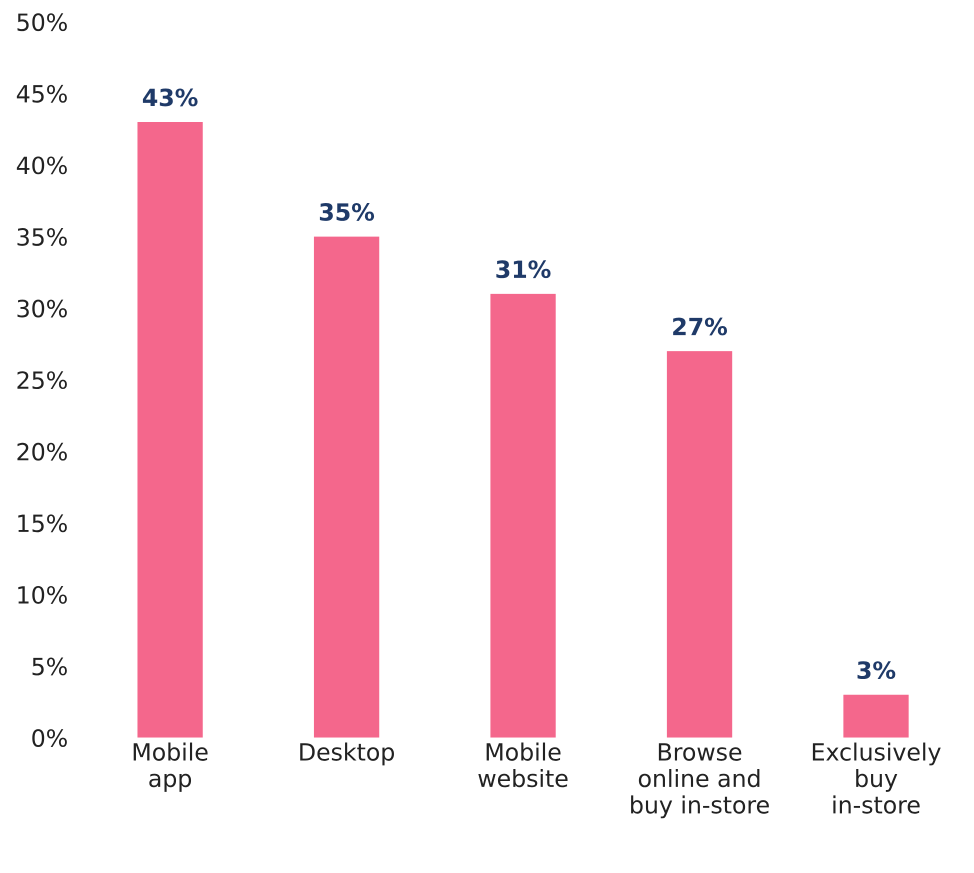 The image size is (974, 873). Describe the element at coordinates (523, 269) in the screenshot. I see `data-label: 31%` at that location.